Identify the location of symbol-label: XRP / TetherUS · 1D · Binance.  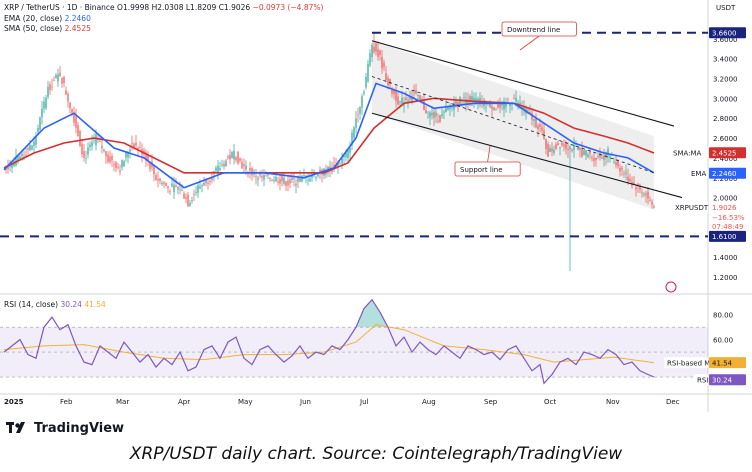
(59, 7).